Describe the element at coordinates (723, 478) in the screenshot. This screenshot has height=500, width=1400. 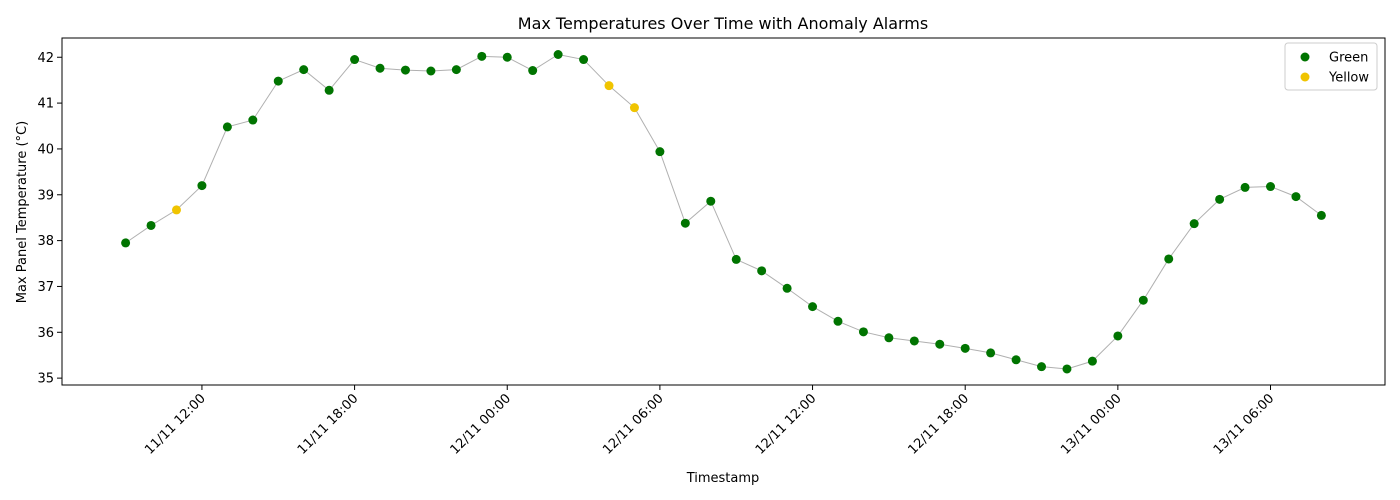
I see `x-axis-label: Timestamp` at that location.